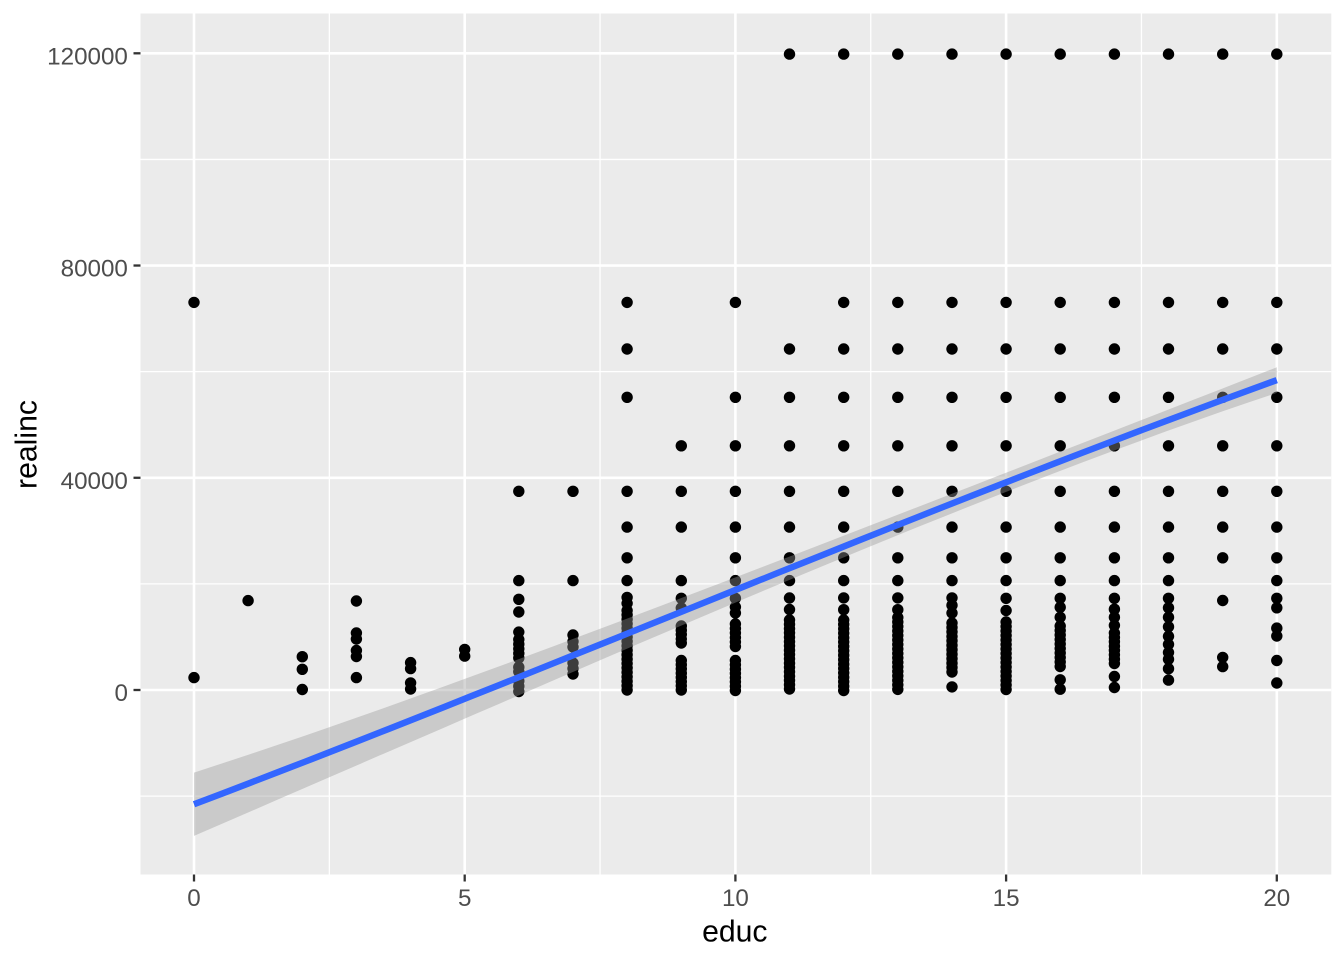 This screenshot has height=960, width=1344. Describe the element at coordinates (1276, 898) in the screenshot. I see `svg-text: 20` at that location.